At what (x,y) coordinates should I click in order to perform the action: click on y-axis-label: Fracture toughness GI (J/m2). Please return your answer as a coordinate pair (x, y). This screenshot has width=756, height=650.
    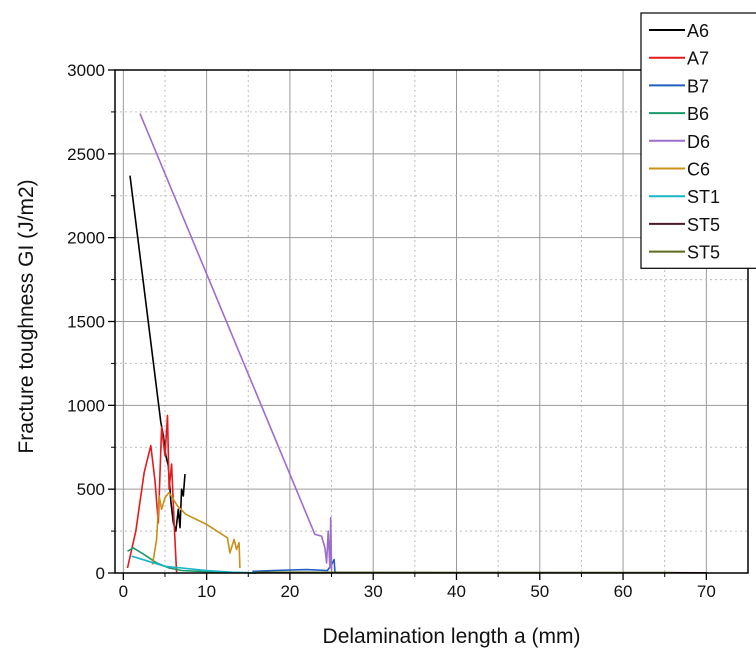
    Looking at the image, I should click on (26, 316).